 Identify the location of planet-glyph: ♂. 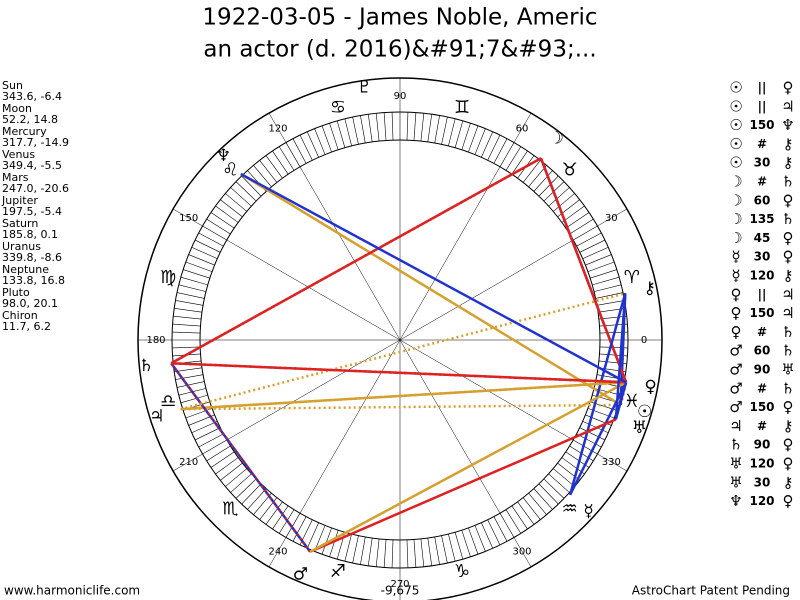
(300, 575).